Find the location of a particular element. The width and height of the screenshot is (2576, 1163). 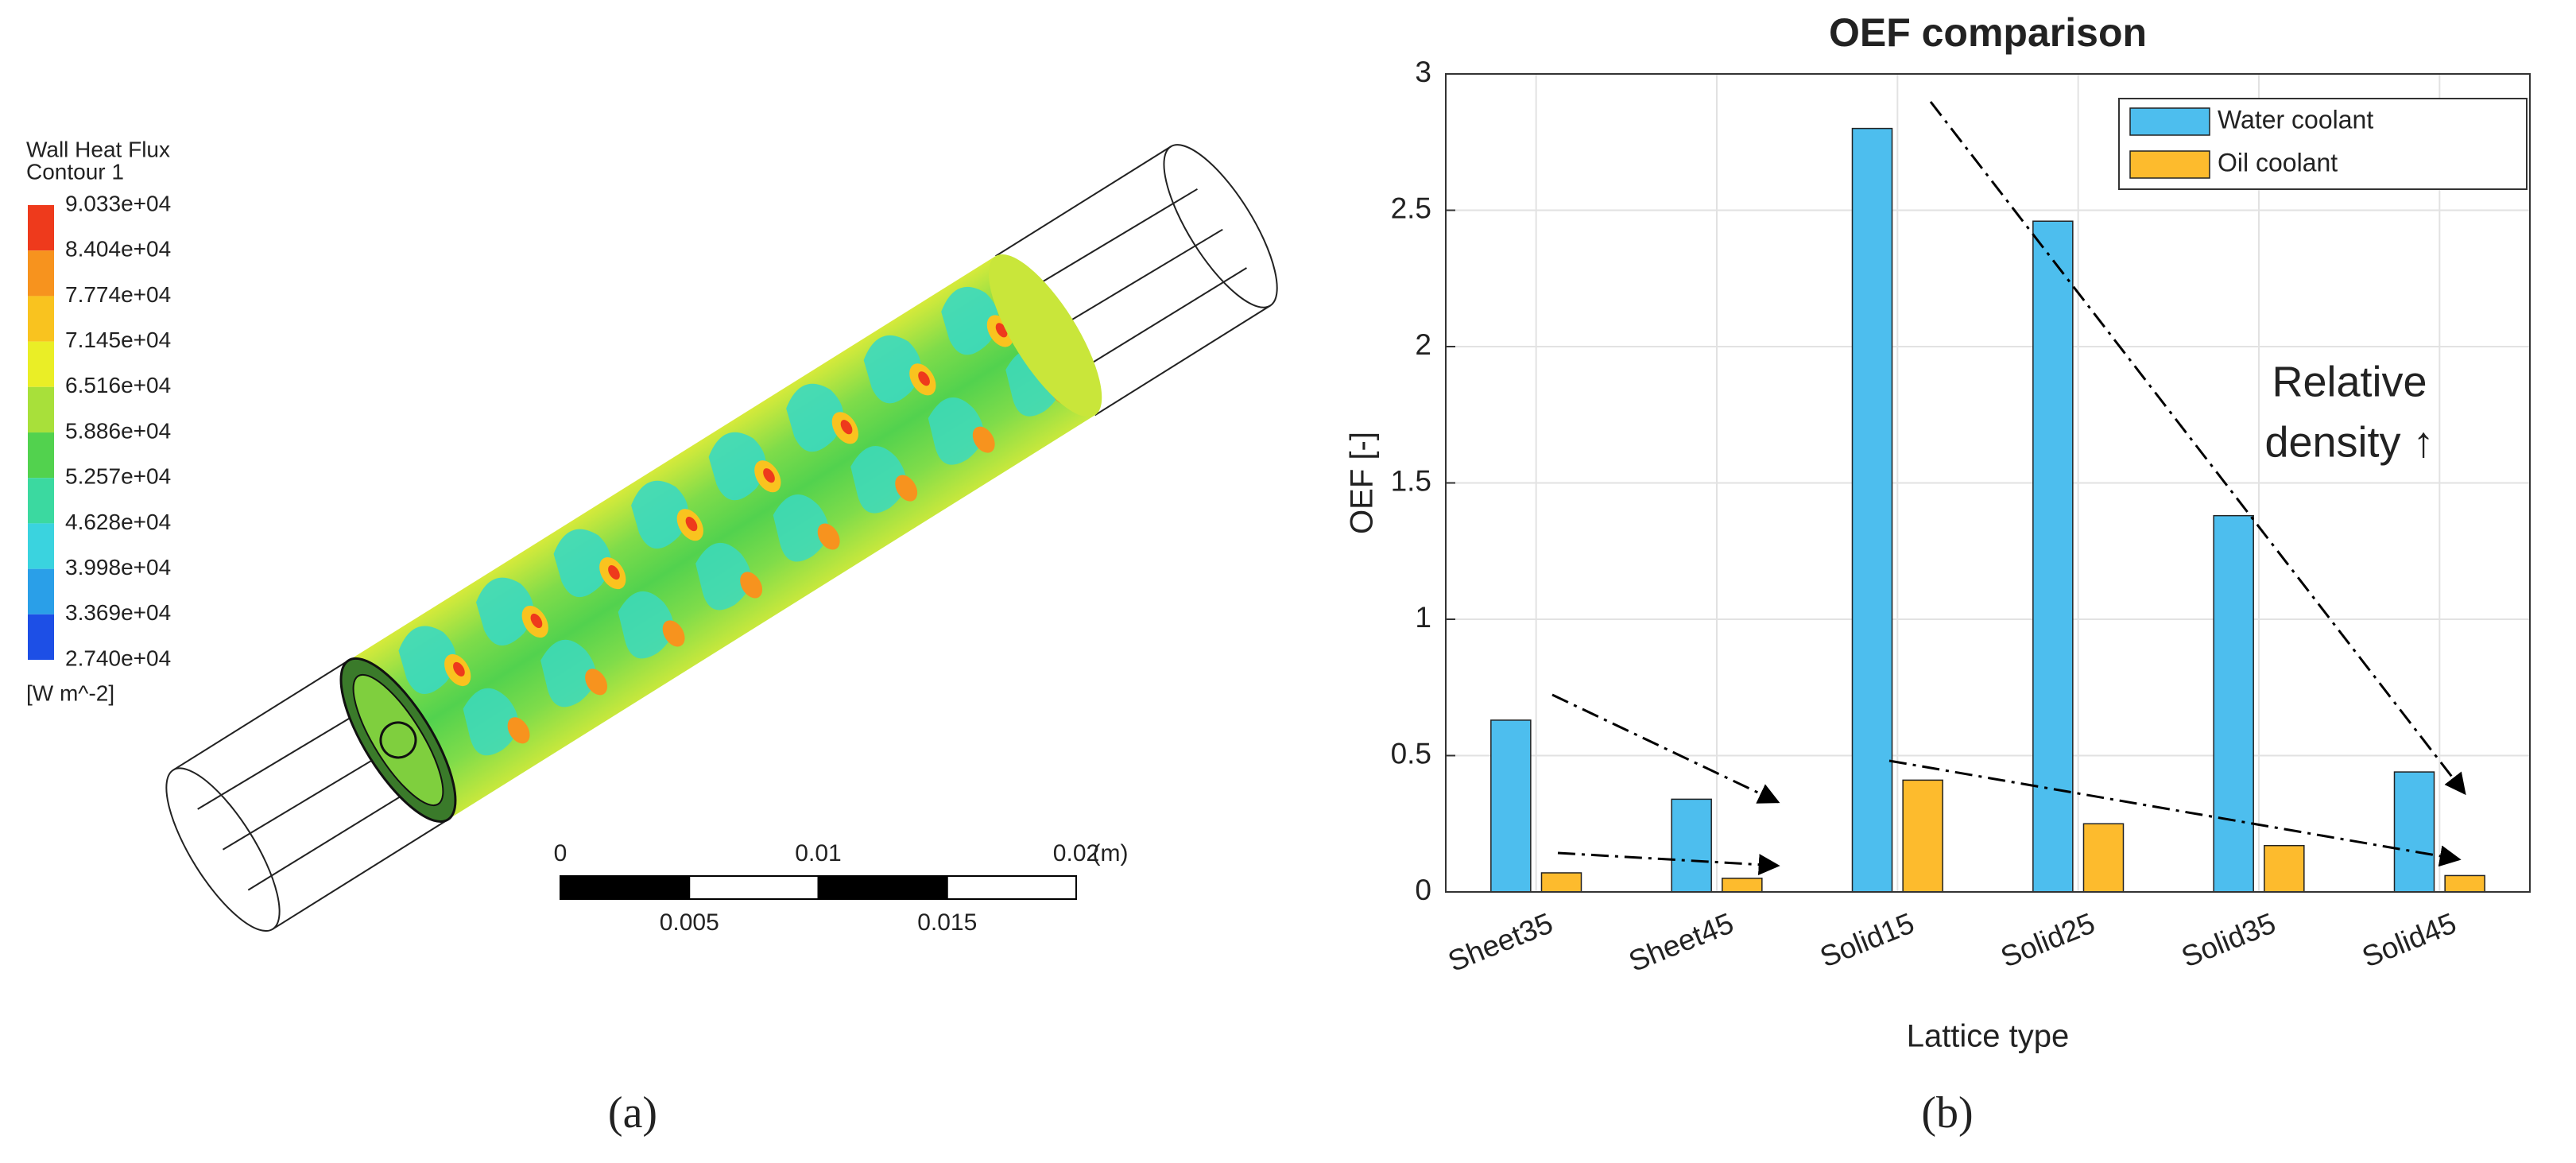

y-tick-label: 2 is located at coordinates (1423, 344).